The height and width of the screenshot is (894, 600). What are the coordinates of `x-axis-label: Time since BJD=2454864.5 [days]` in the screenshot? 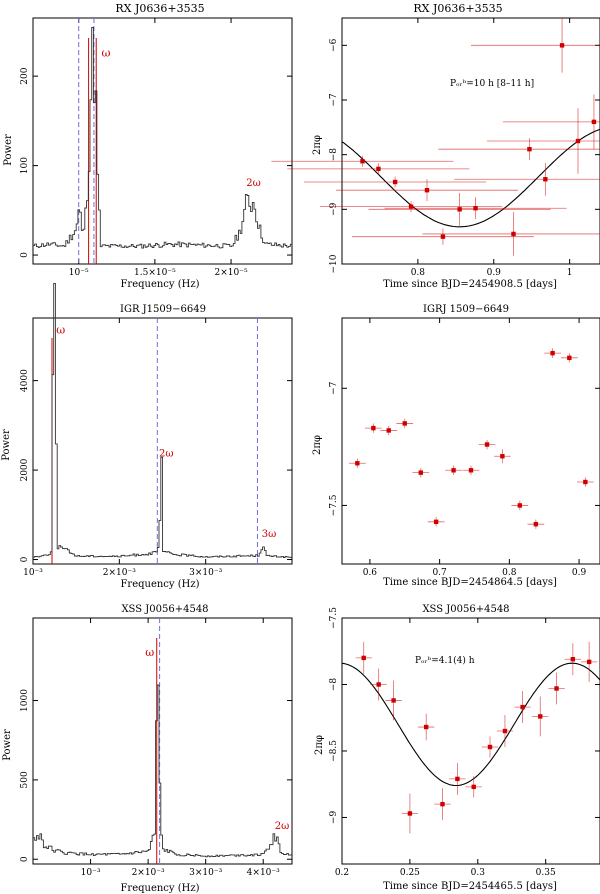 It's located at (470, 582).